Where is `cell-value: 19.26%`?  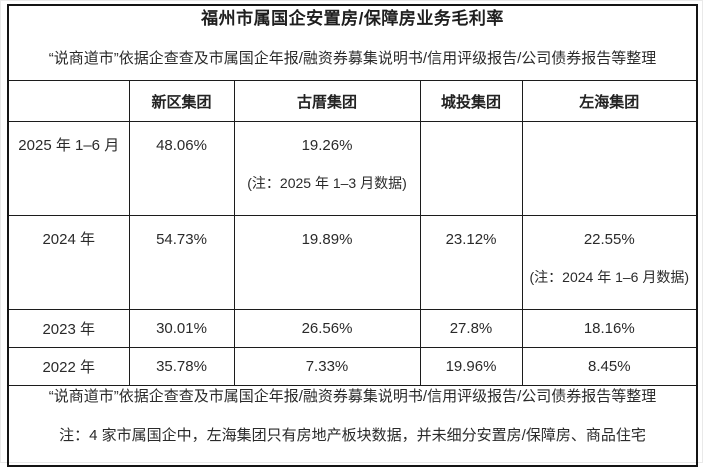 cell-value: 19.26% is located at coordinates (327, 145).